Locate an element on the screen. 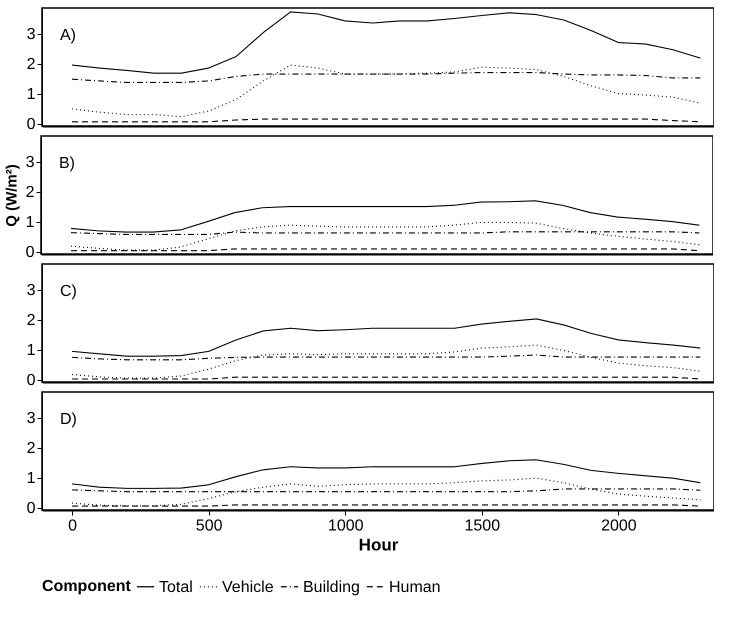 This screenshot has height=637, width=756. legend-label: Human is located at coordinates (415, 587).